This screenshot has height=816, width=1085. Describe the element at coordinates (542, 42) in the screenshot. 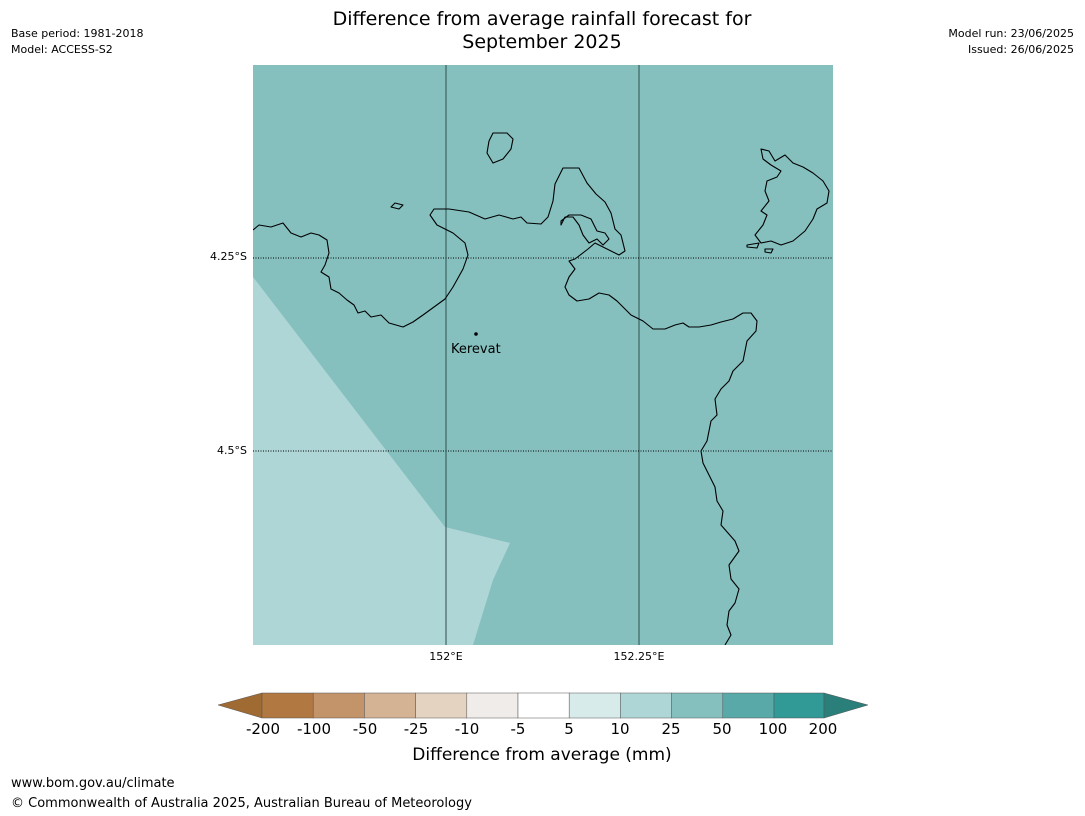

I see `title-line-2: September 2025` at that location.